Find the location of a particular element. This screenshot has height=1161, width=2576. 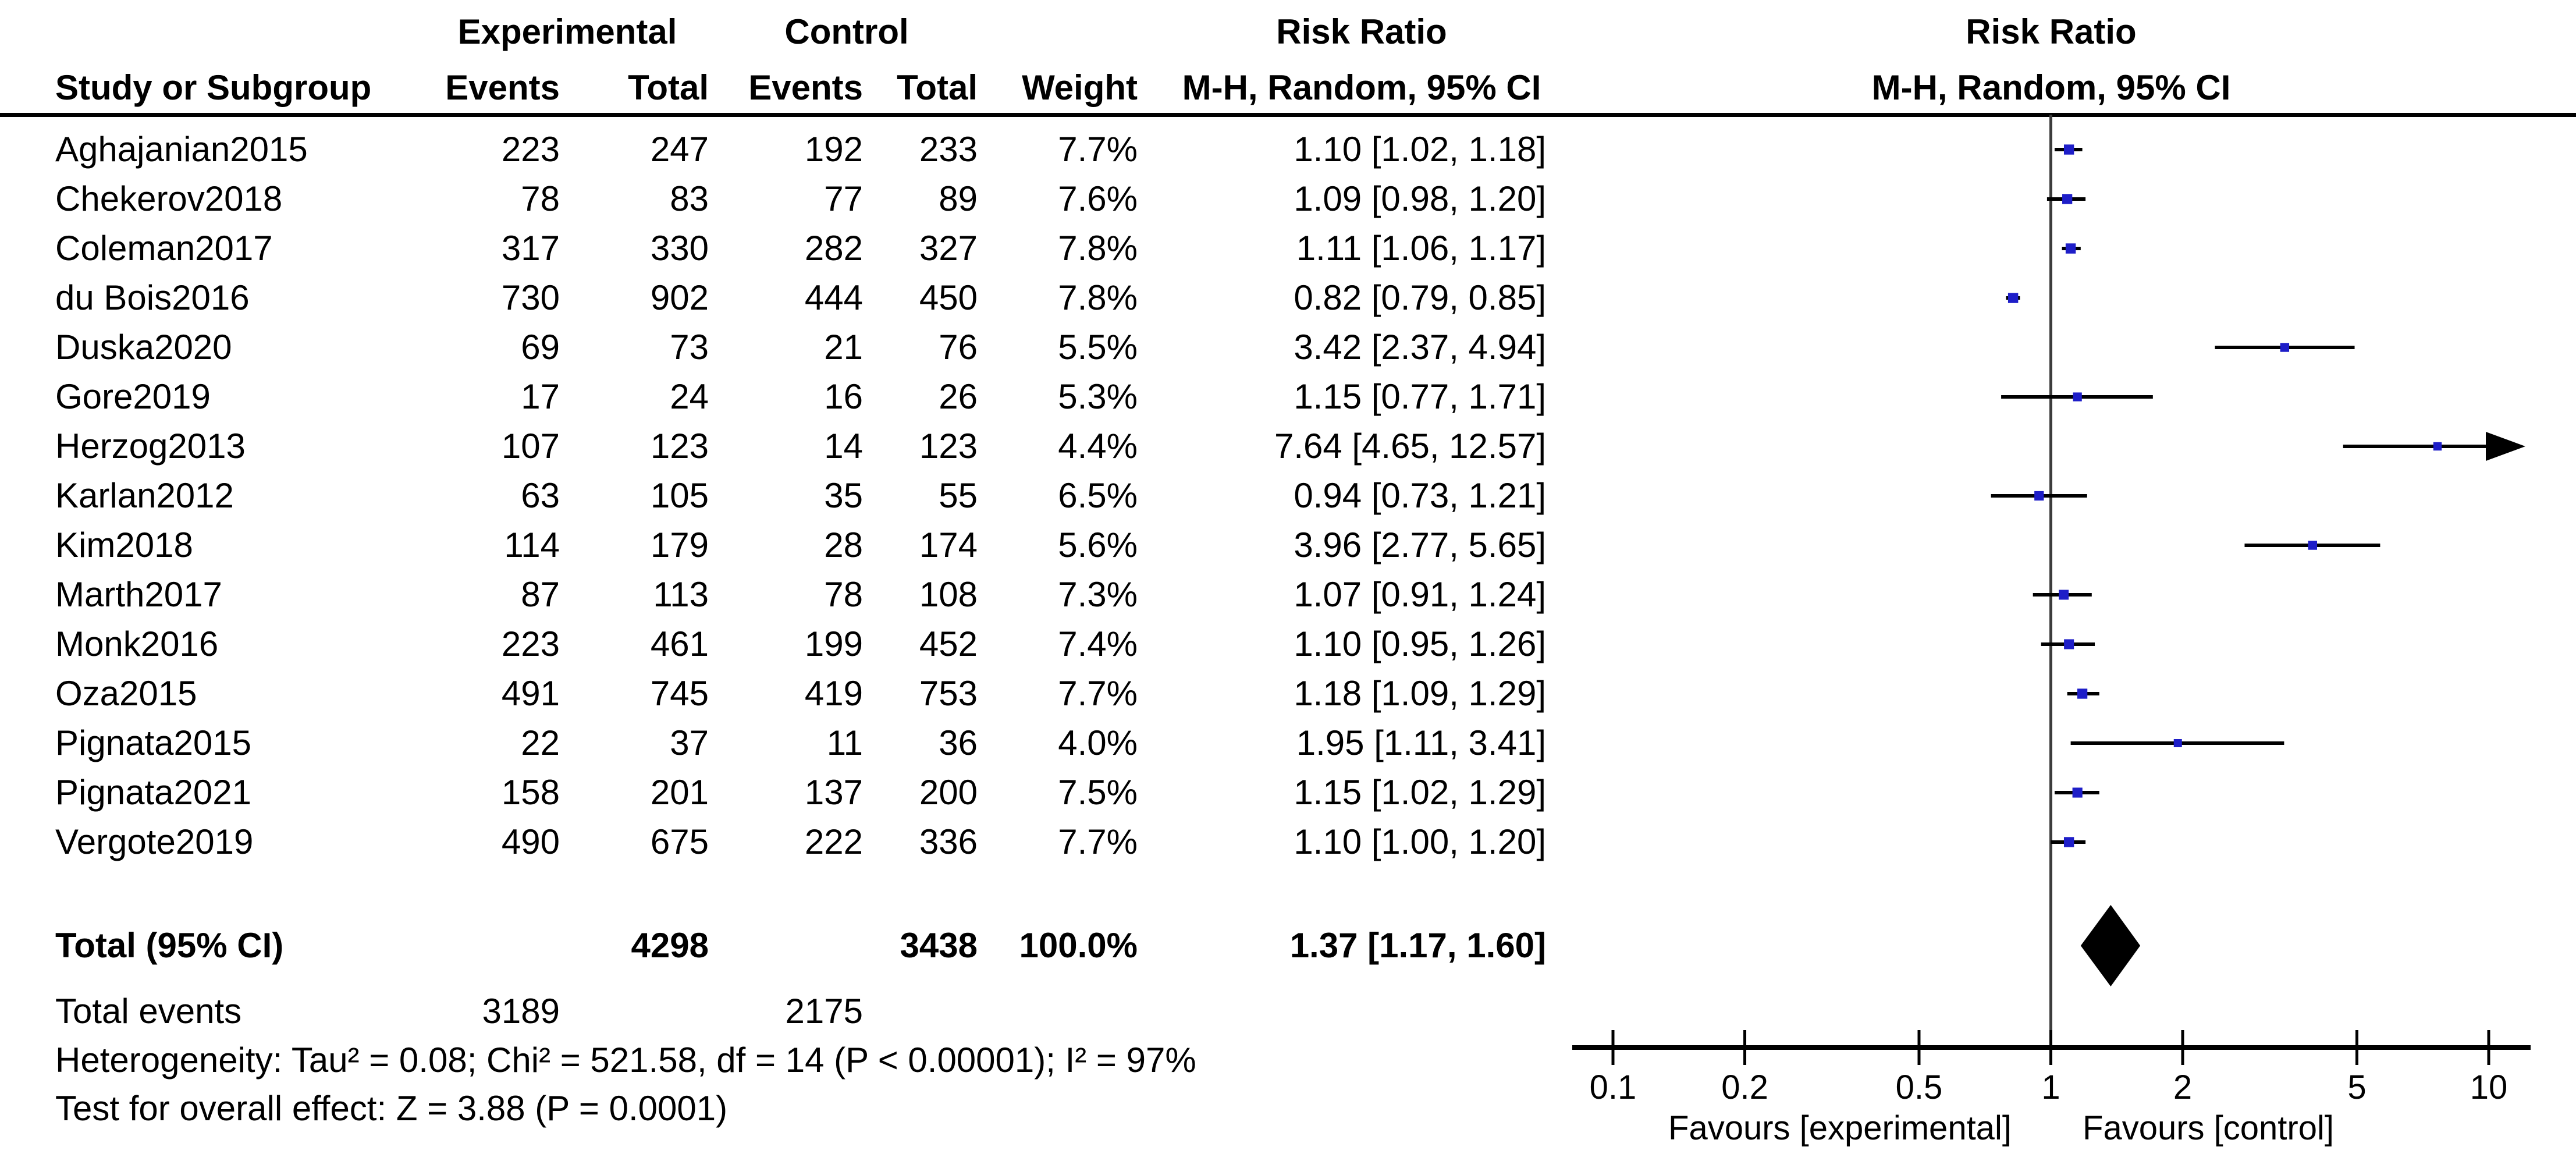

study-name: Oza2015 is located at coordinates (126, 693).